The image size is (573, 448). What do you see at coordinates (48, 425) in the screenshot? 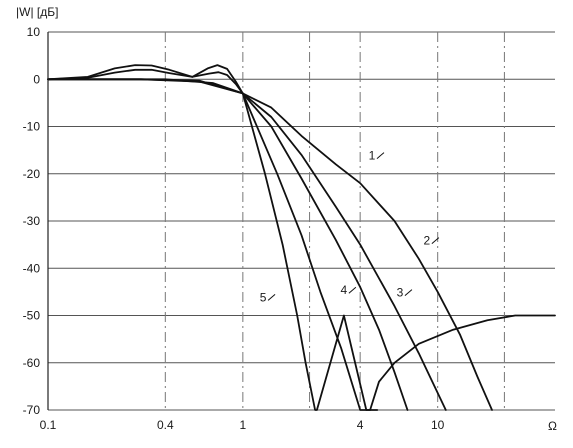
I see `x-tick-label: 0.1` at bounding box center [48, 425].